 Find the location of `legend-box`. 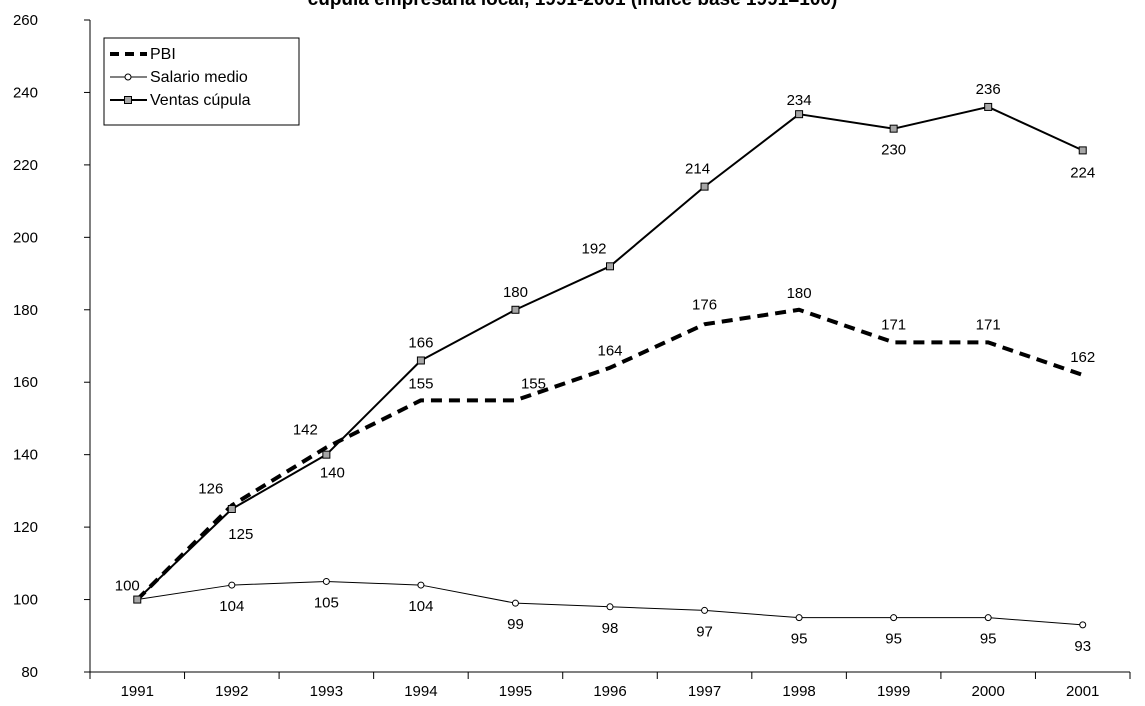

legend-box is located at coordinates (201, 81).